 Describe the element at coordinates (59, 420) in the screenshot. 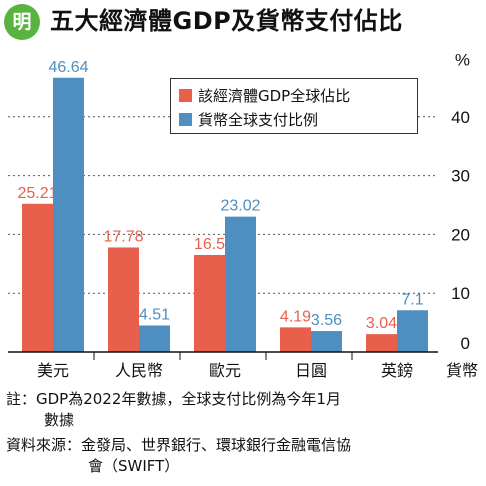

I see `note-line-2: 數據` at that location.